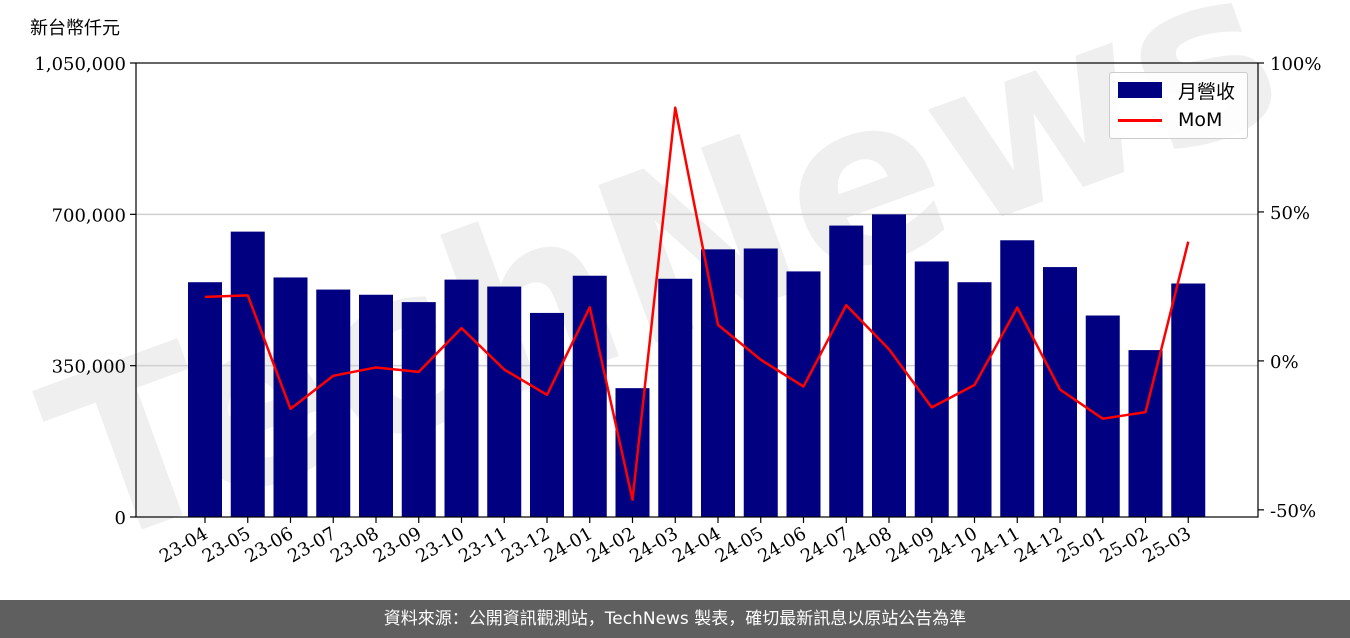  What do you see at coordinates (89, 367) in the screenshot?
I see `left-tick-label: 350,000` at bounding box center [89, 367].